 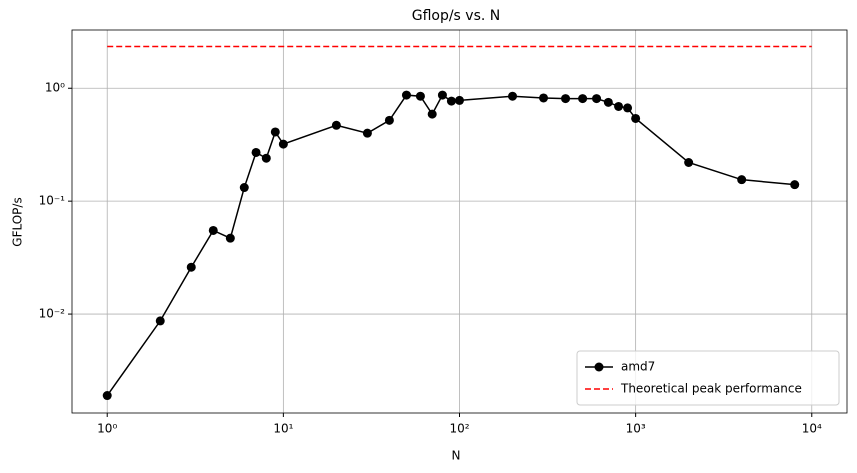 I want to click on x-tick-label: 10¹, so click(x=283, y=429).